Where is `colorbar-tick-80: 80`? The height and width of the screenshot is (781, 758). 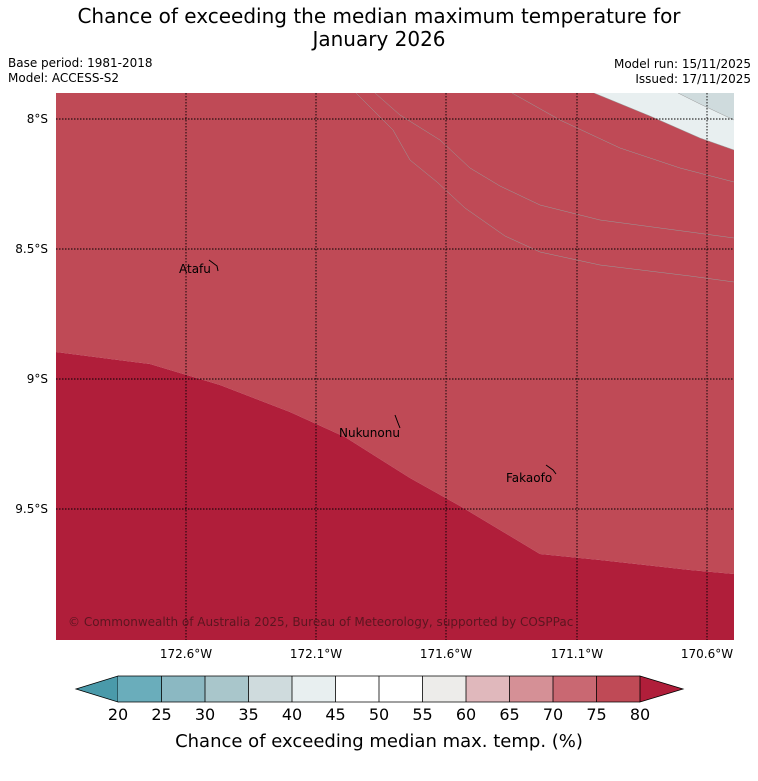
colorbar-tick-80: 80 is located at coordinates (640, 714).